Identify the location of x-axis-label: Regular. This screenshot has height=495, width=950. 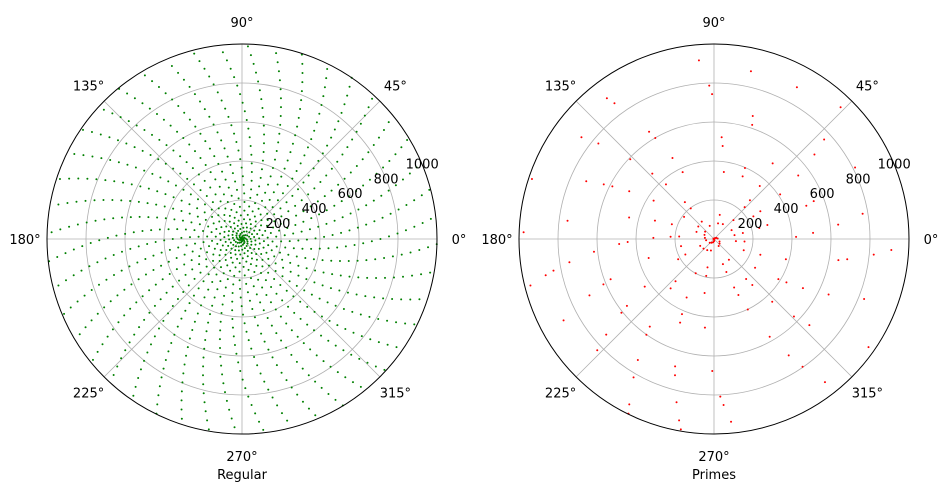
(242, 475).